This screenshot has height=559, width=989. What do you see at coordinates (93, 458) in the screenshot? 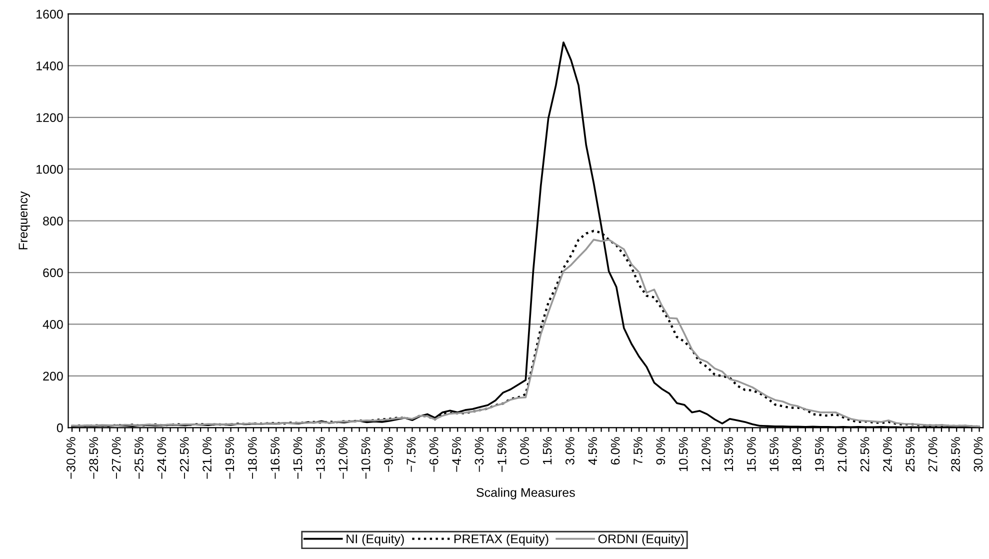
I see `x-tick-label: −28.5%` at bounding box center [93, 458].